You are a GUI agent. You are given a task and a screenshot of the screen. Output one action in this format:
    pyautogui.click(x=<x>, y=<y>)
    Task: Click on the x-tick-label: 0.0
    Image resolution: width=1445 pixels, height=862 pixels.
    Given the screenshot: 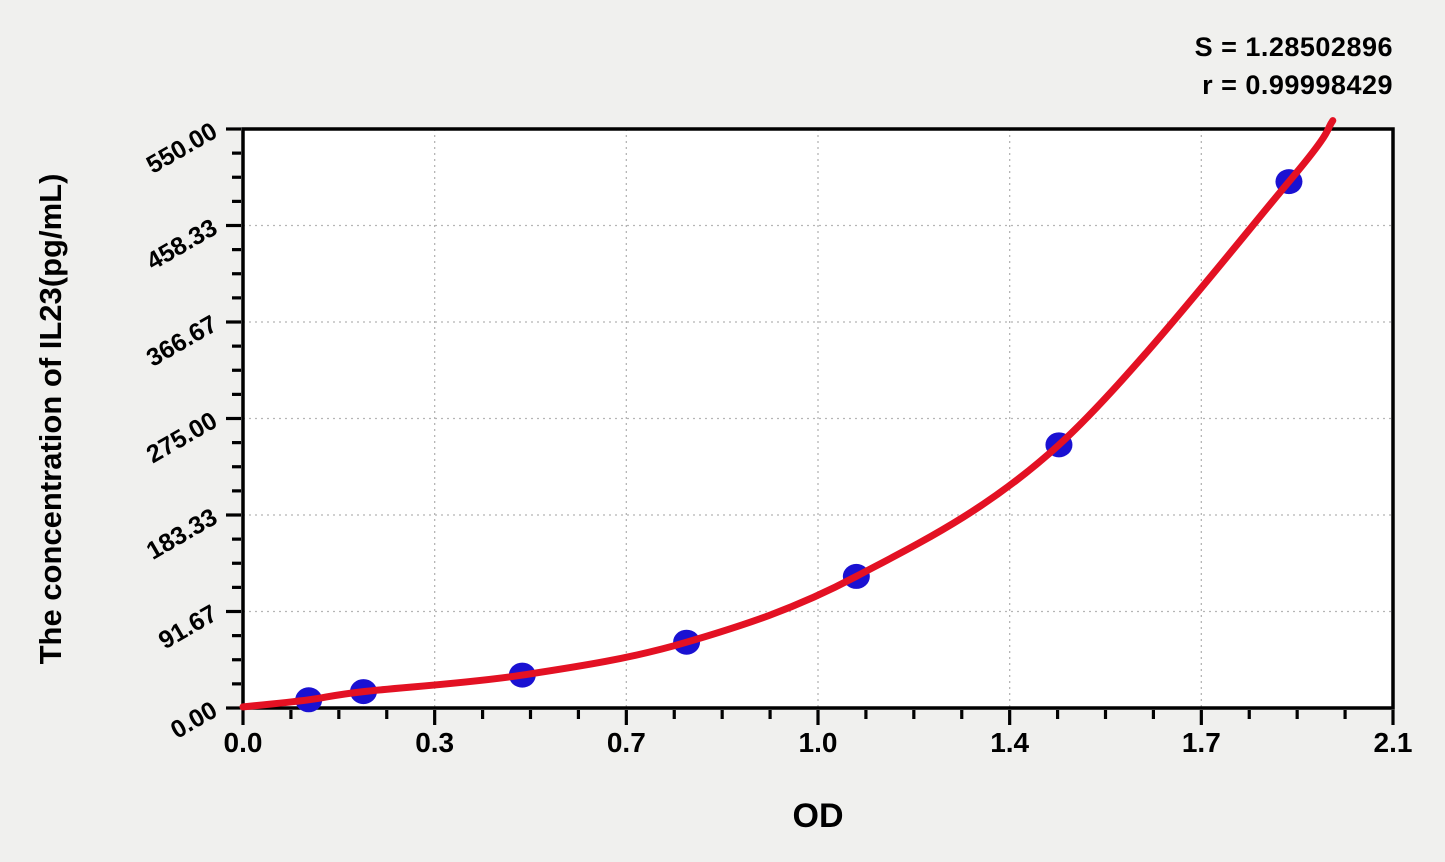 What is the action you would take?
    pyautogui.click(x=243, y=742)
    